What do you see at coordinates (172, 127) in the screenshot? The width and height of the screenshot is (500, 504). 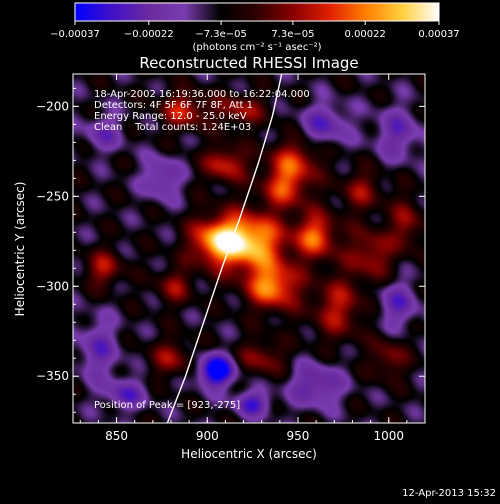 I see `annotation-clean-counts: Clean Total counts: 1.24E+03` at bounding box center [172, 127].